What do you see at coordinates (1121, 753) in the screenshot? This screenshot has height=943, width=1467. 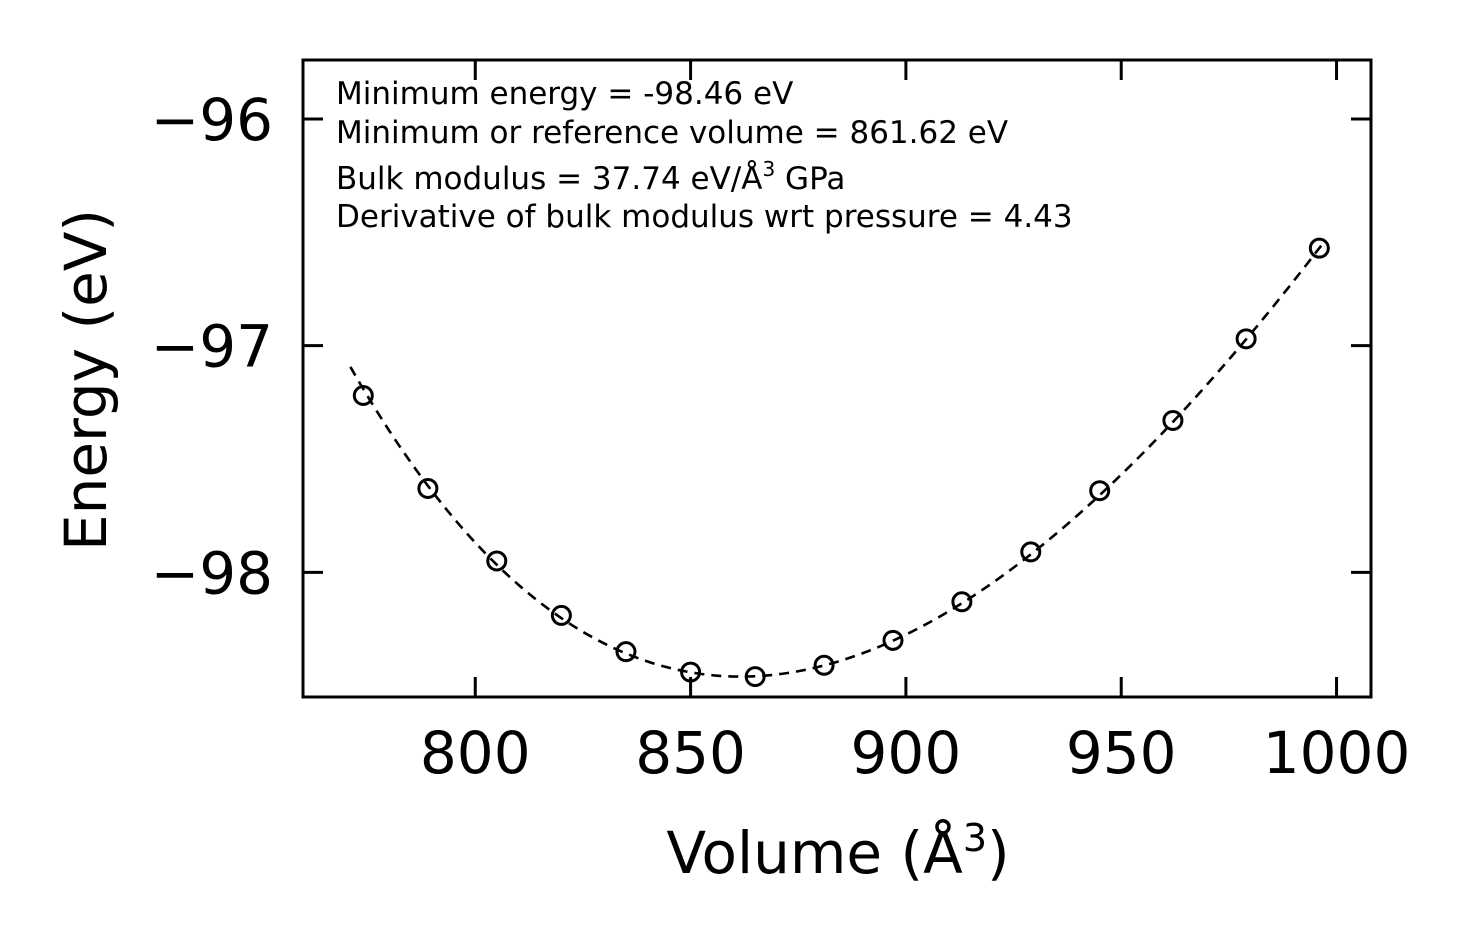 I see `x-tick-label: 950` at bounding box center [1121, 753].